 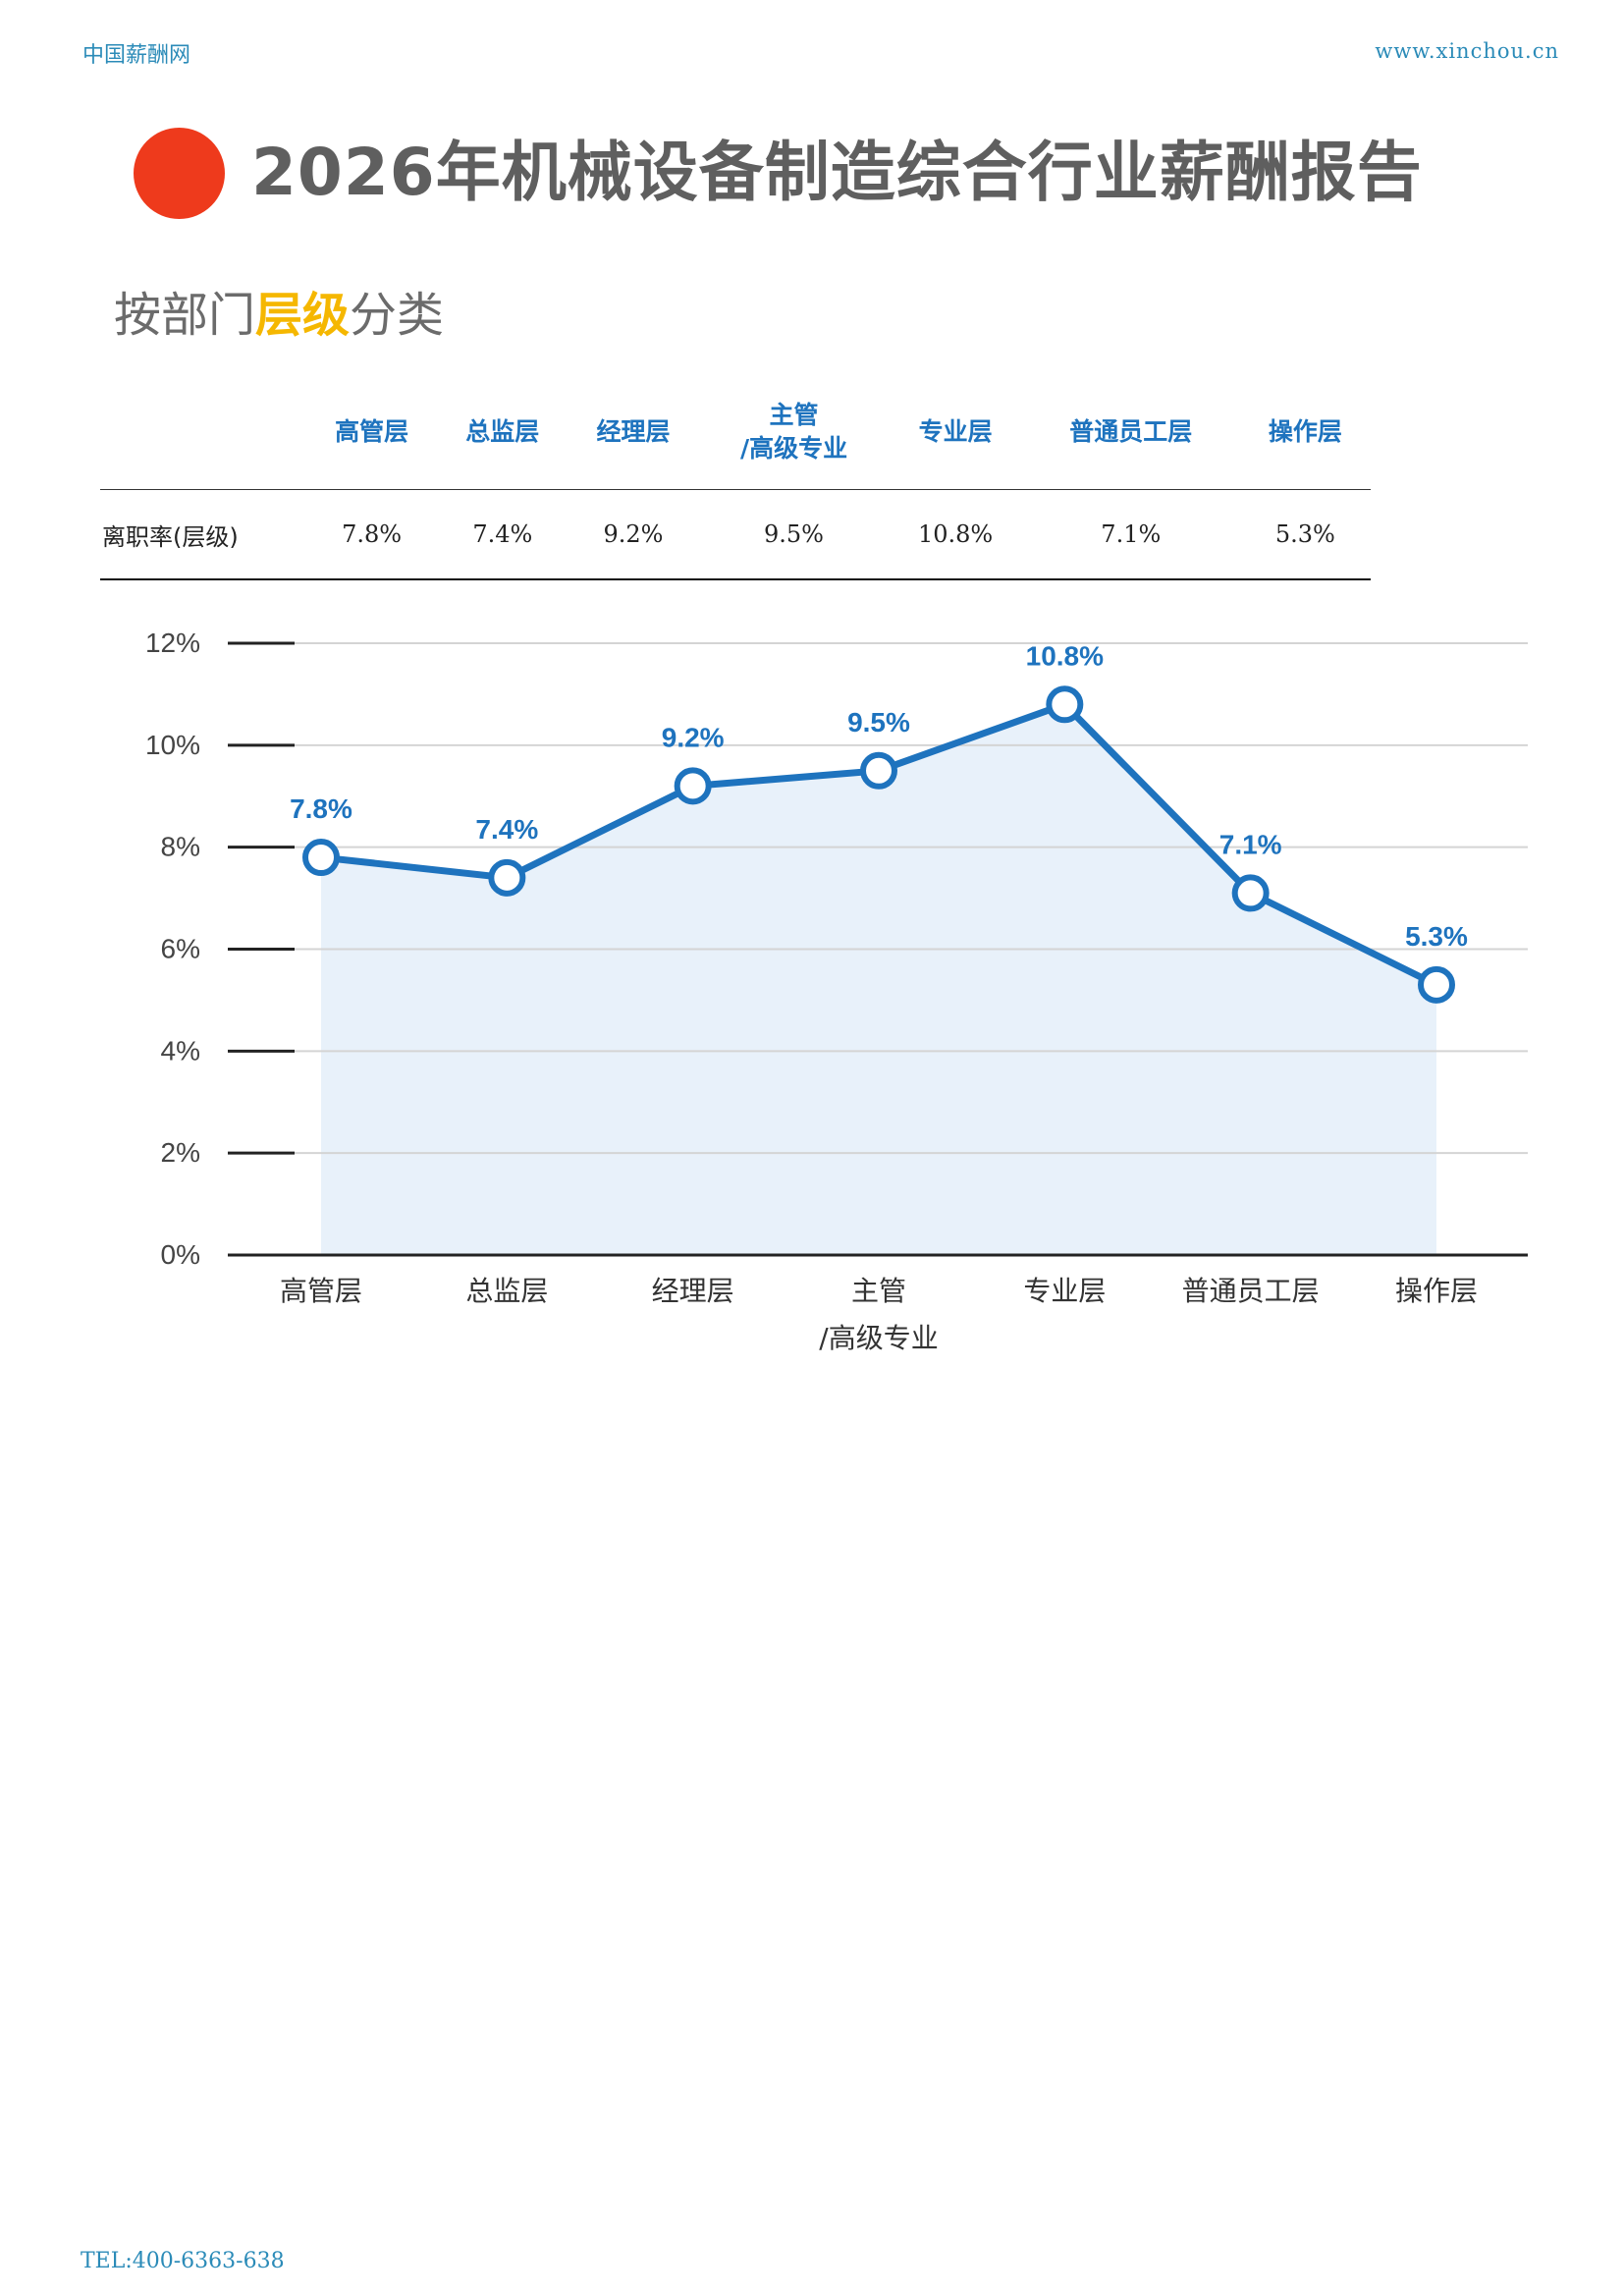 What do you see at coordinates (303, 315) in the screenshot?
I see `subtitle-highlight: 层级` at bounding box center [303, 315].